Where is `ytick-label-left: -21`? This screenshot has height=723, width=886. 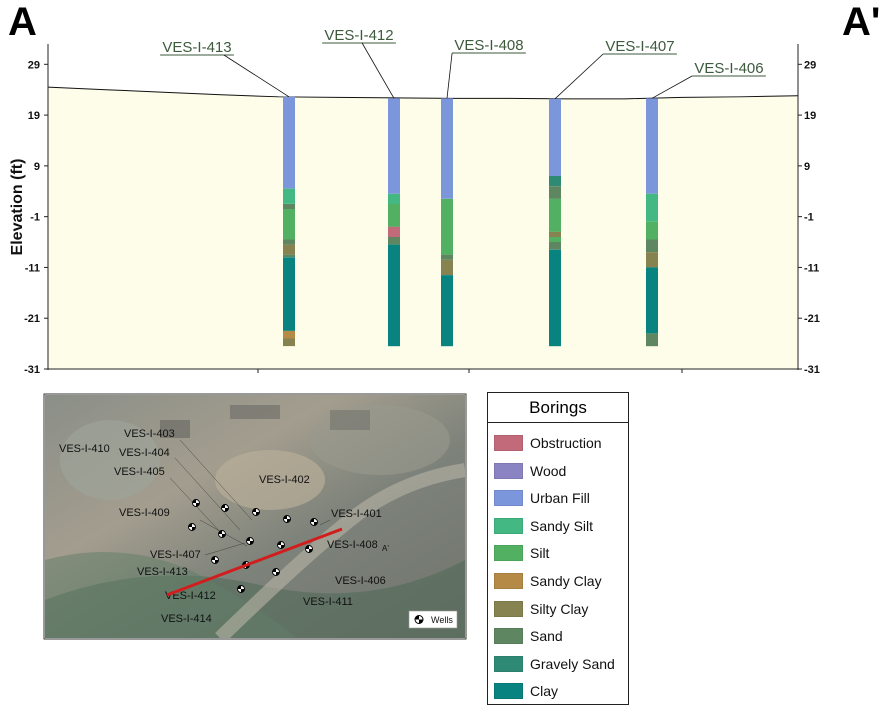
ytick-label-left: -21 is located at coordinates (32, 319).